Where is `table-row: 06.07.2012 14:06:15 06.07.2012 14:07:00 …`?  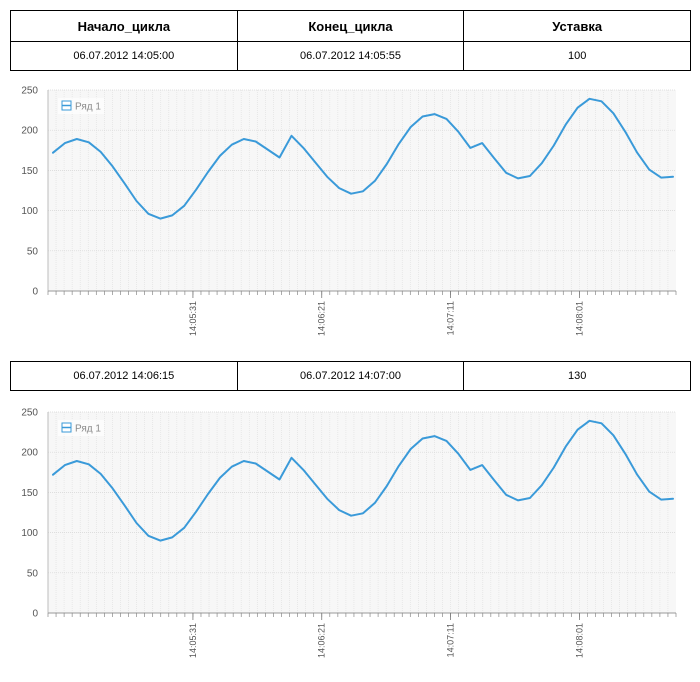
table-row: 06.07.2012 14:06:15 06.07.2012 14:07:00 … is located at coordinates (350, 376).